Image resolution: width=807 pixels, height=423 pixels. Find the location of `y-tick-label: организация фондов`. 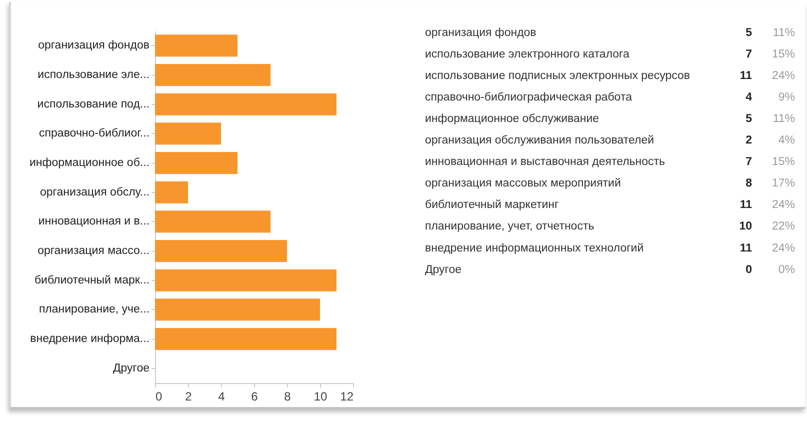

y-tick-label: организация фондов is located at coordinates (94, 46).